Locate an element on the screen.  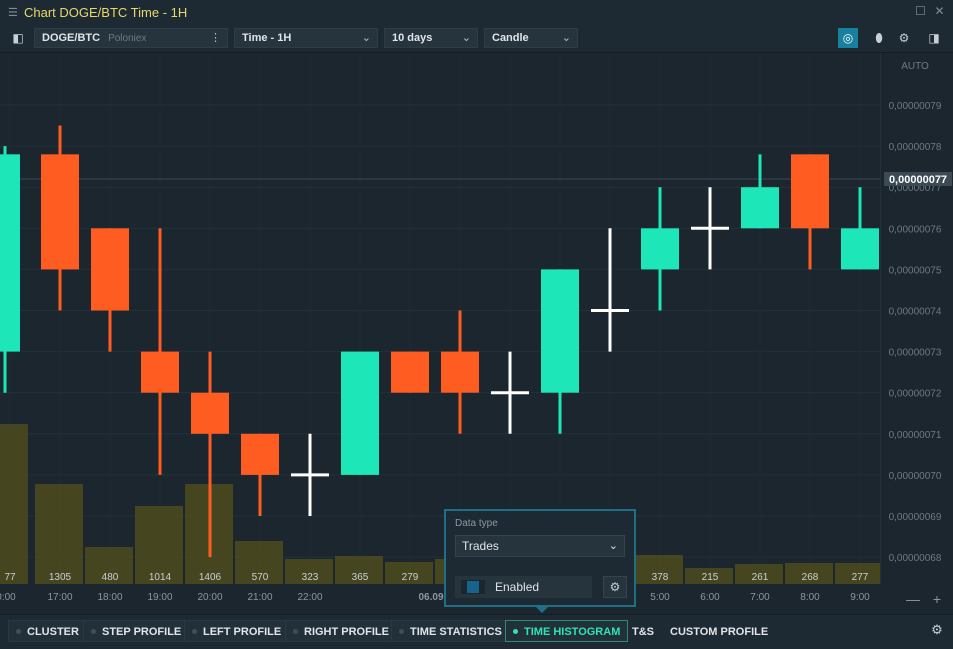
tab-left-profile: LEFT PROFILE is located at coordinates (237, 631).